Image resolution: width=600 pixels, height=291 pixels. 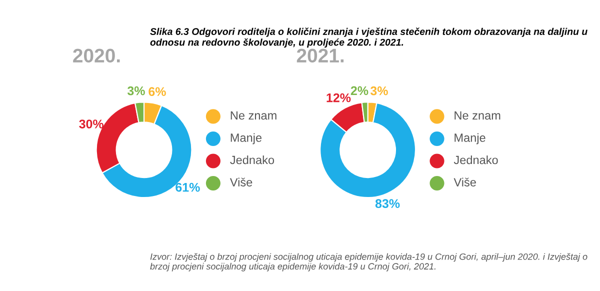 What do you see at coordinates (157, 91) in the screenshot?
I see `data-label: 6%` at bounding box center [157, 91].